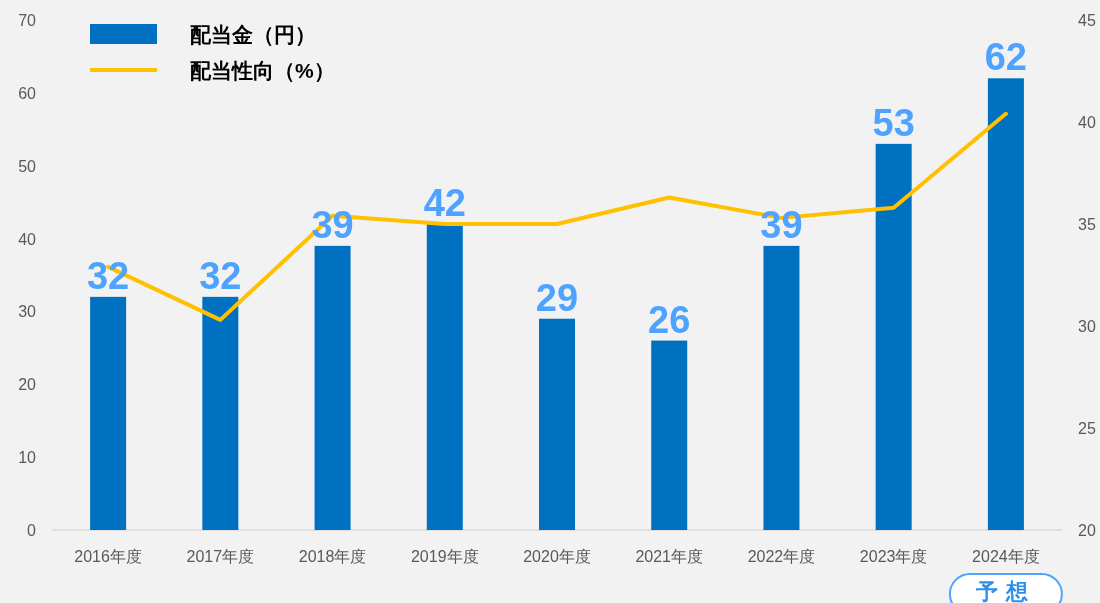  I want to click on x-tick-label: 2021年度, so click(669, 556).